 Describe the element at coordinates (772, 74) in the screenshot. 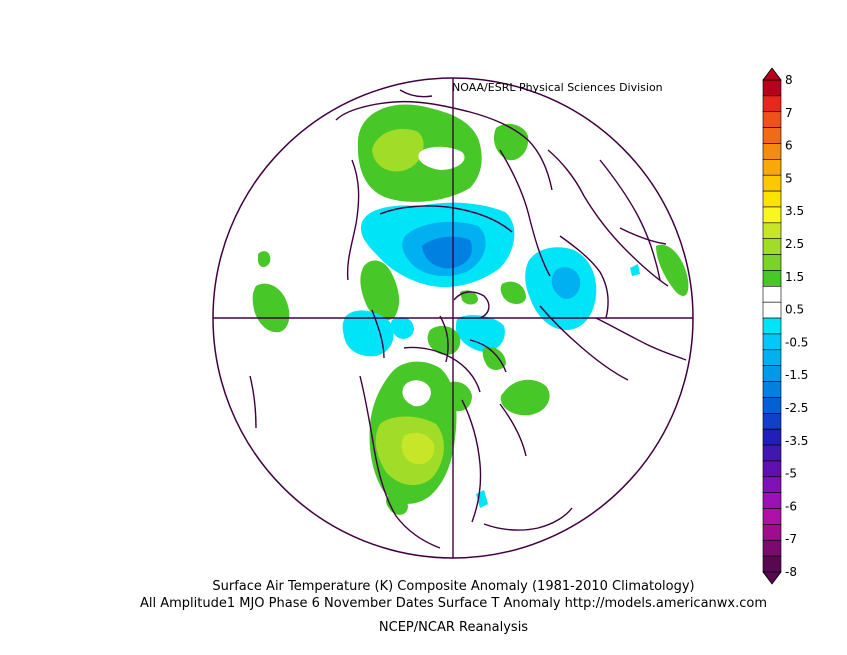

I see `colorbar-max-arrow` at that location.